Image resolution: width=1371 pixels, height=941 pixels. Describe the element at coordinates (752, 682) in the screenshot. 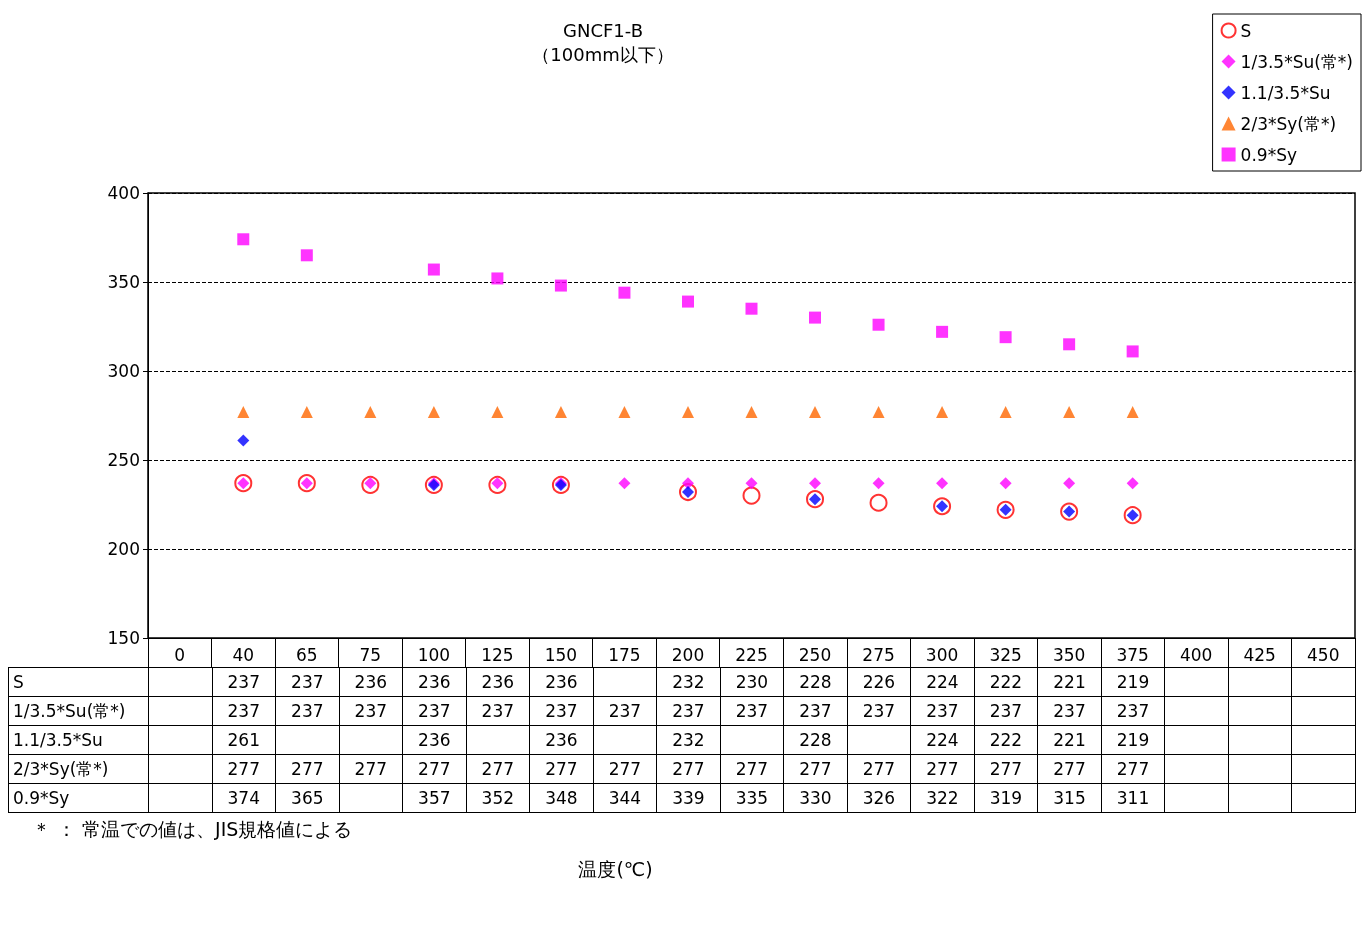

I see `data-label: 230` at that location.